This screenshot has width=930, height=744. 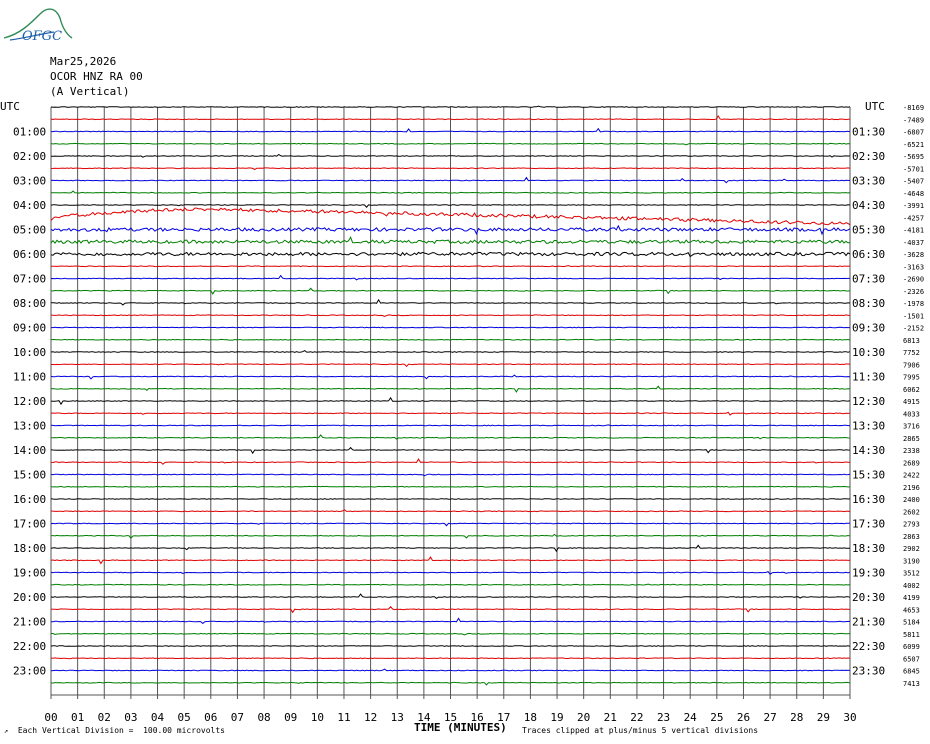 I want to click on x-tick-label: 04, so click(x=158, y=717).